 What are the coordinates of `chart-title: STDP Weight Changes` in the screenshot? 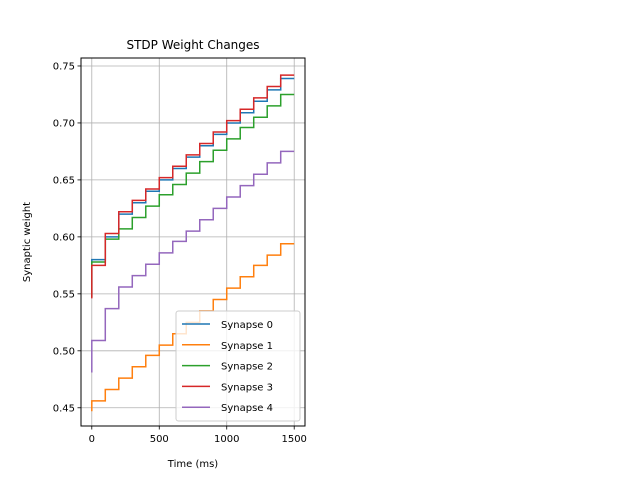 It's located at (192, 45).